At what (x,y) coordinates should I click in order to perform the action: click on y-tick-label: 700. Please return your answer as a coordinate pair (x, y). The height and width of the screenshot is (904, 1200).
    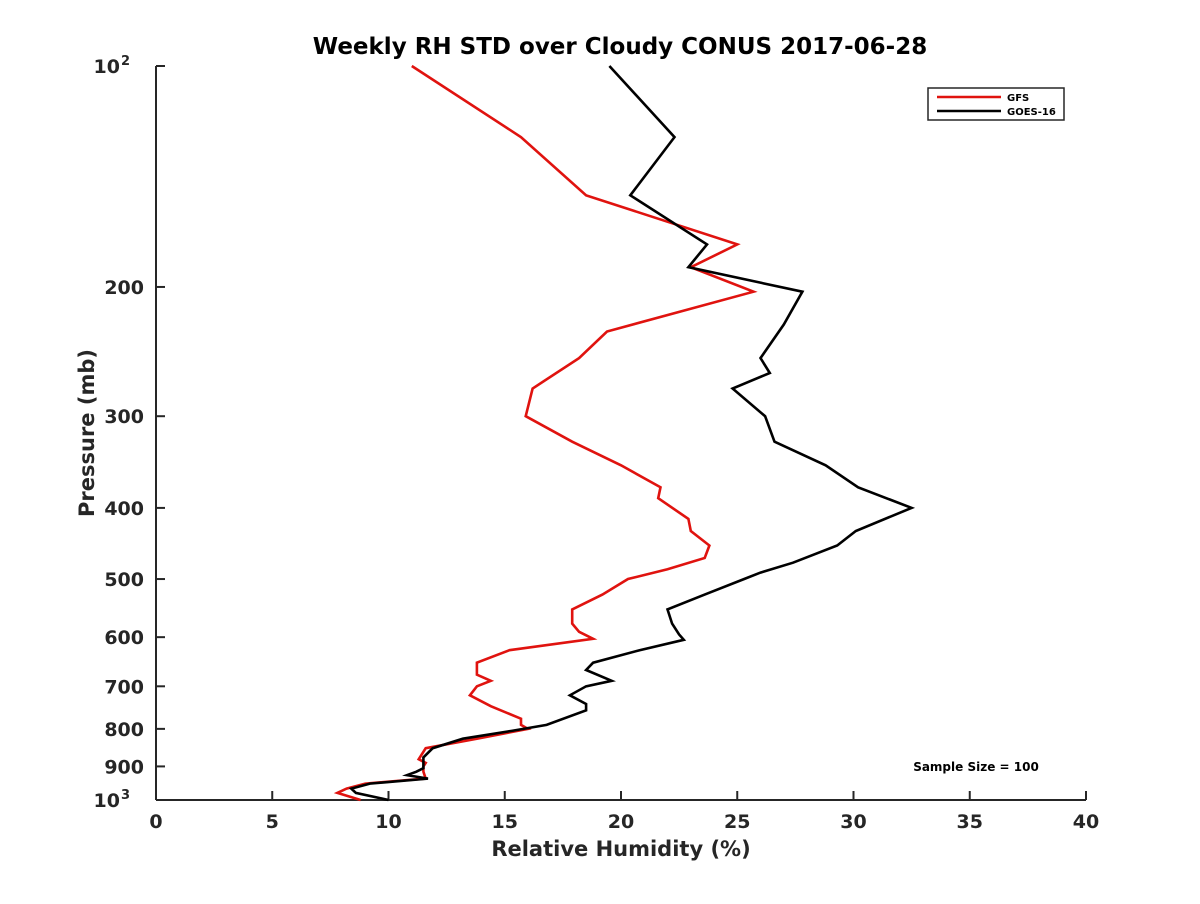
    Looking at the image, I should click on (124, 687).